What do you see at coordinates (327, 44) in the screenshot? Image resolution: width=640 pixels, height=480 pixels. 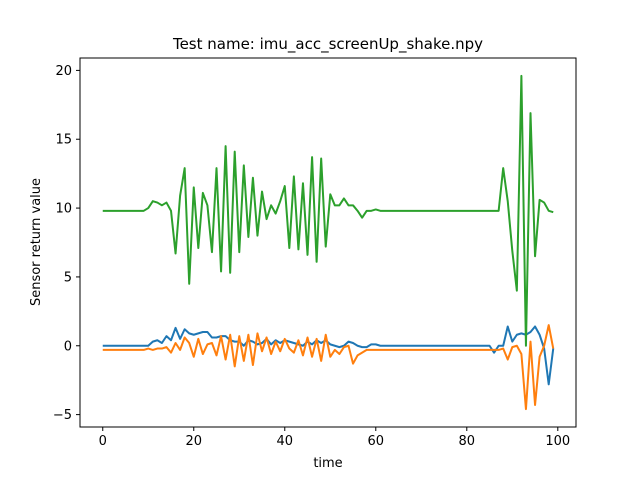 I see `chart-title: Test name: imu_acc_screenUp_shake.npy` at bounding box center [327, 44].